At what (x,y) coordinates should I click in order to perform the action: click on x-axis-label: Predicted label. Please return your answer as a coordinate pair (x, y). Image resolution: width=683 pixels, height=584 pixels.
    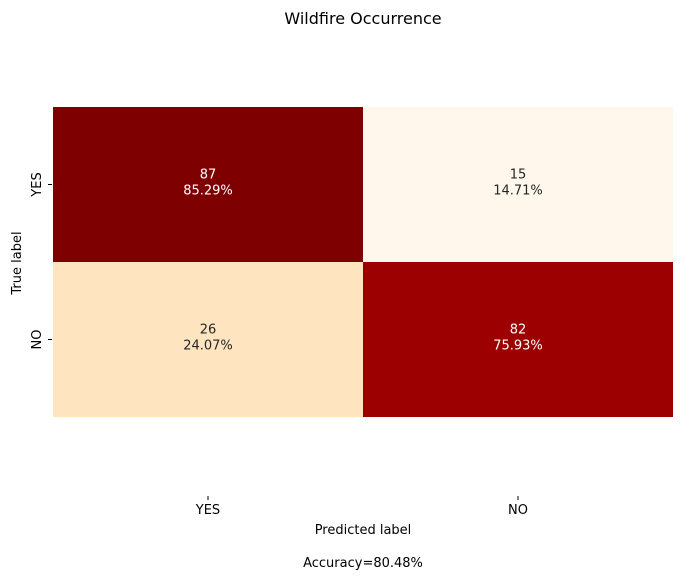
    Looking at the image, I should click on (363, 530).